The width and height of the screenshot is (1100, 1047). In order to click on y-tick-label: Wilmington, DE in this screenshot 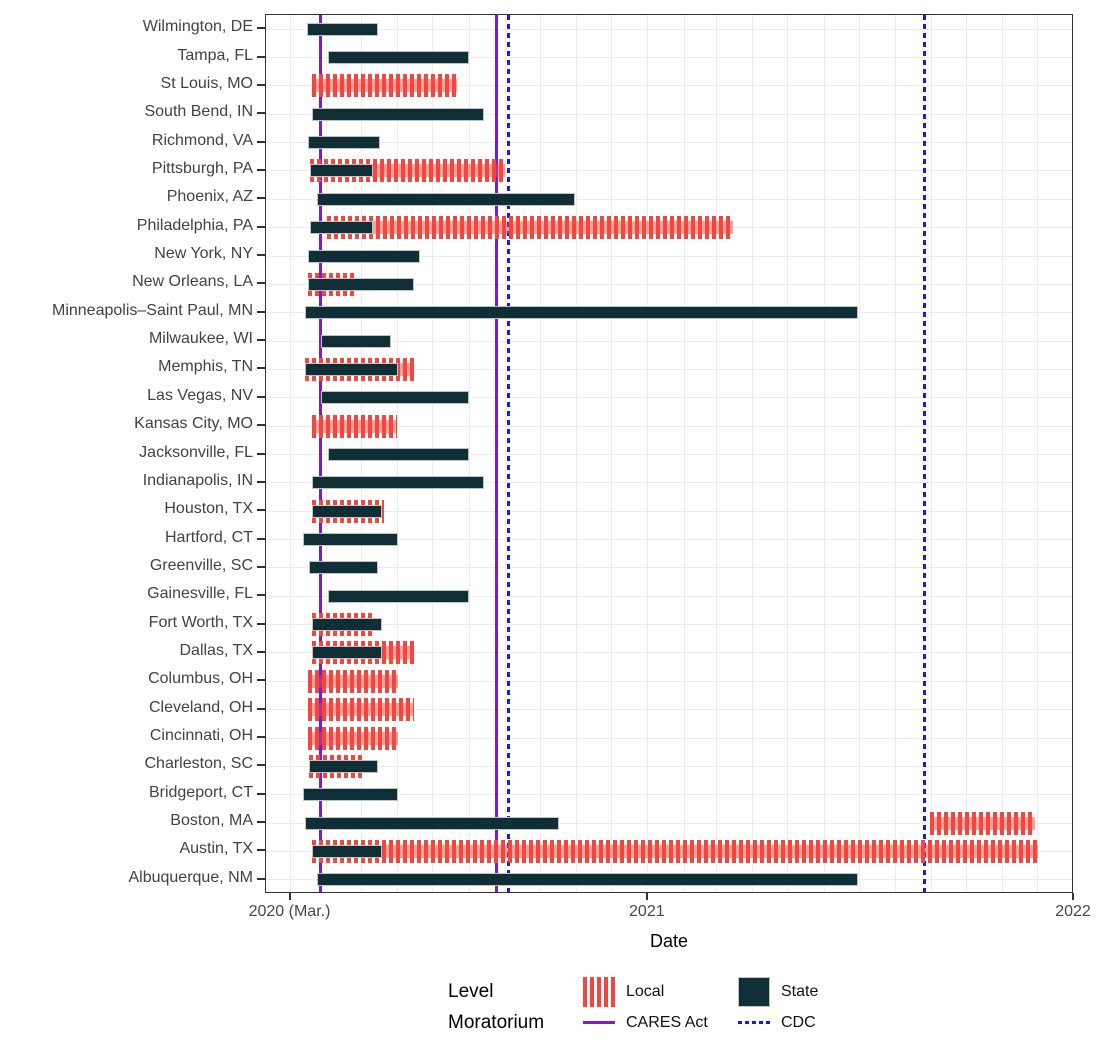, I will do `click(197, 27)`.